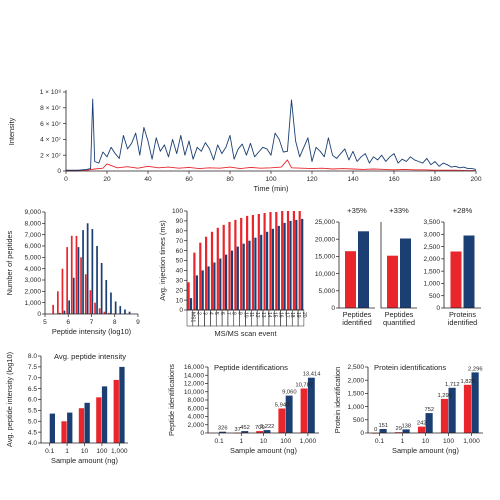 This screenshot has width=500, height=500. What do you see at coordinates (51, 155) in the screenshot?
I see `y-tick-label: 2 × 10⁷` at bounding box center [51, 155].